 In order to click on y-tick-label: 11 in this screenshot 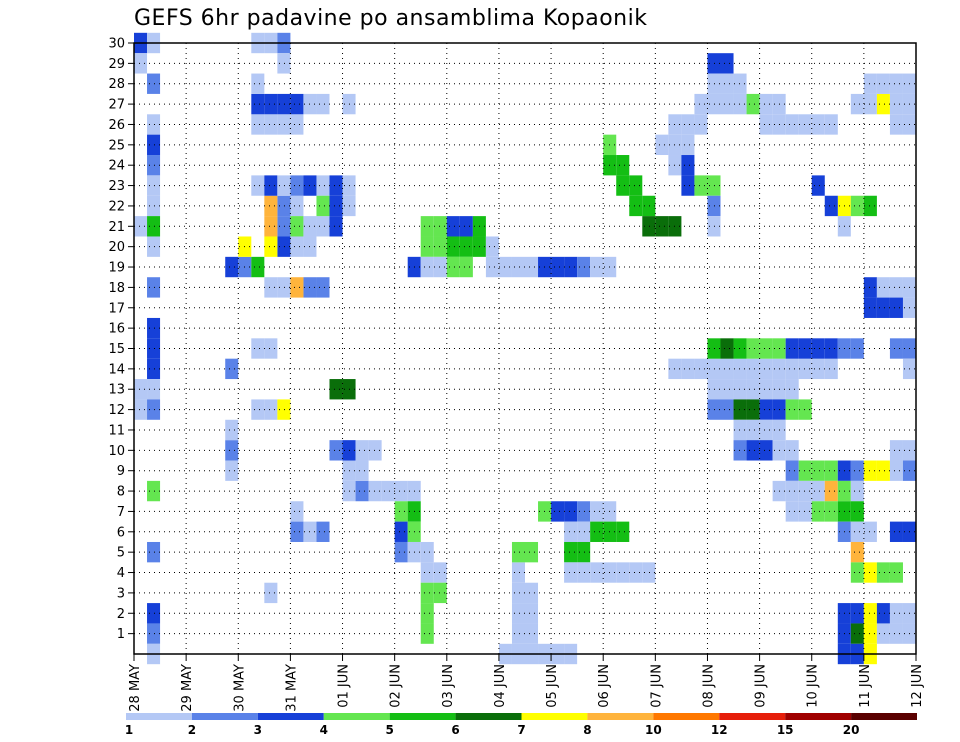, I will do `click(116, 430)`.